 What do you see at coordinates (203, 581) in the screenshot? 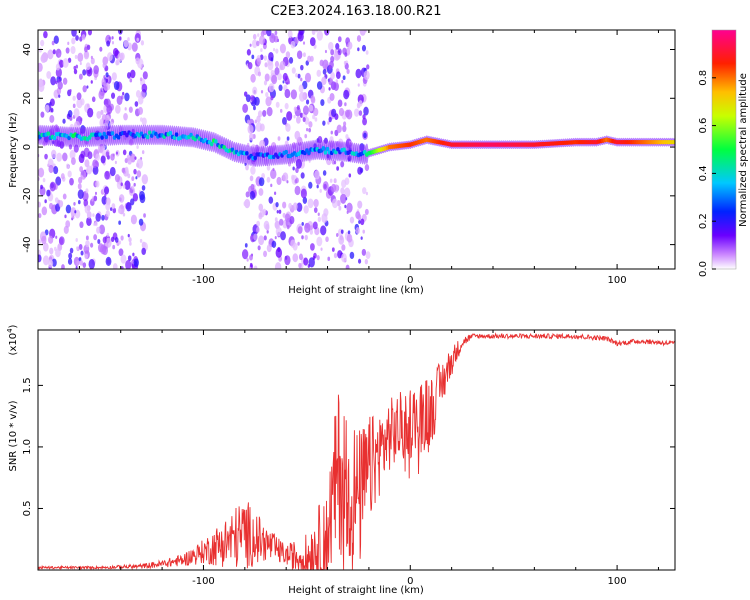
I see `x-tick-label: -100` at bounding box center [203, 581].